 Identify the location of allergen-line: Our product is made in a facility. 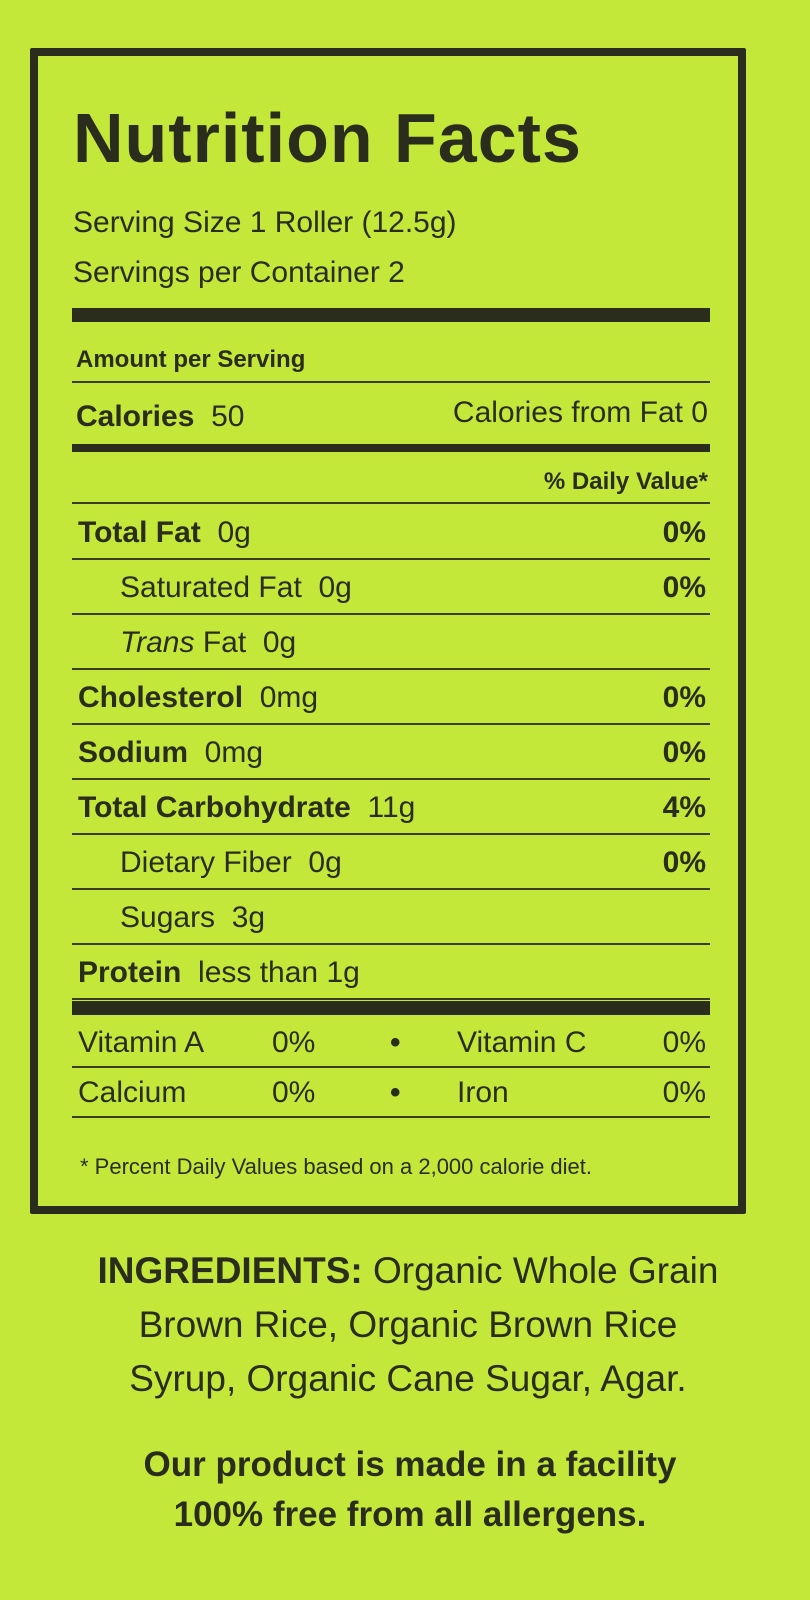
(410, 1464).